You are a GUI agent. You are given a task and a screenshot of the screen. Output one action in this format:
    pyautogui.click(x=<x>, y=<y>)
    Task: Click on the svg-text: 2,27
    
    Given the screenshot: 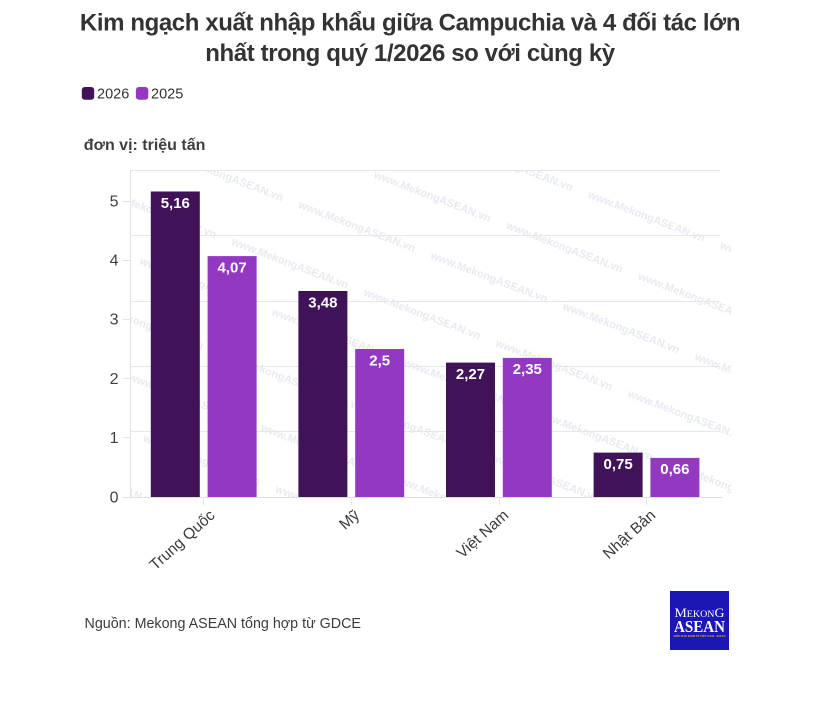 What is the action you would take?
    pyautogui.click(x=470, y=374)
    